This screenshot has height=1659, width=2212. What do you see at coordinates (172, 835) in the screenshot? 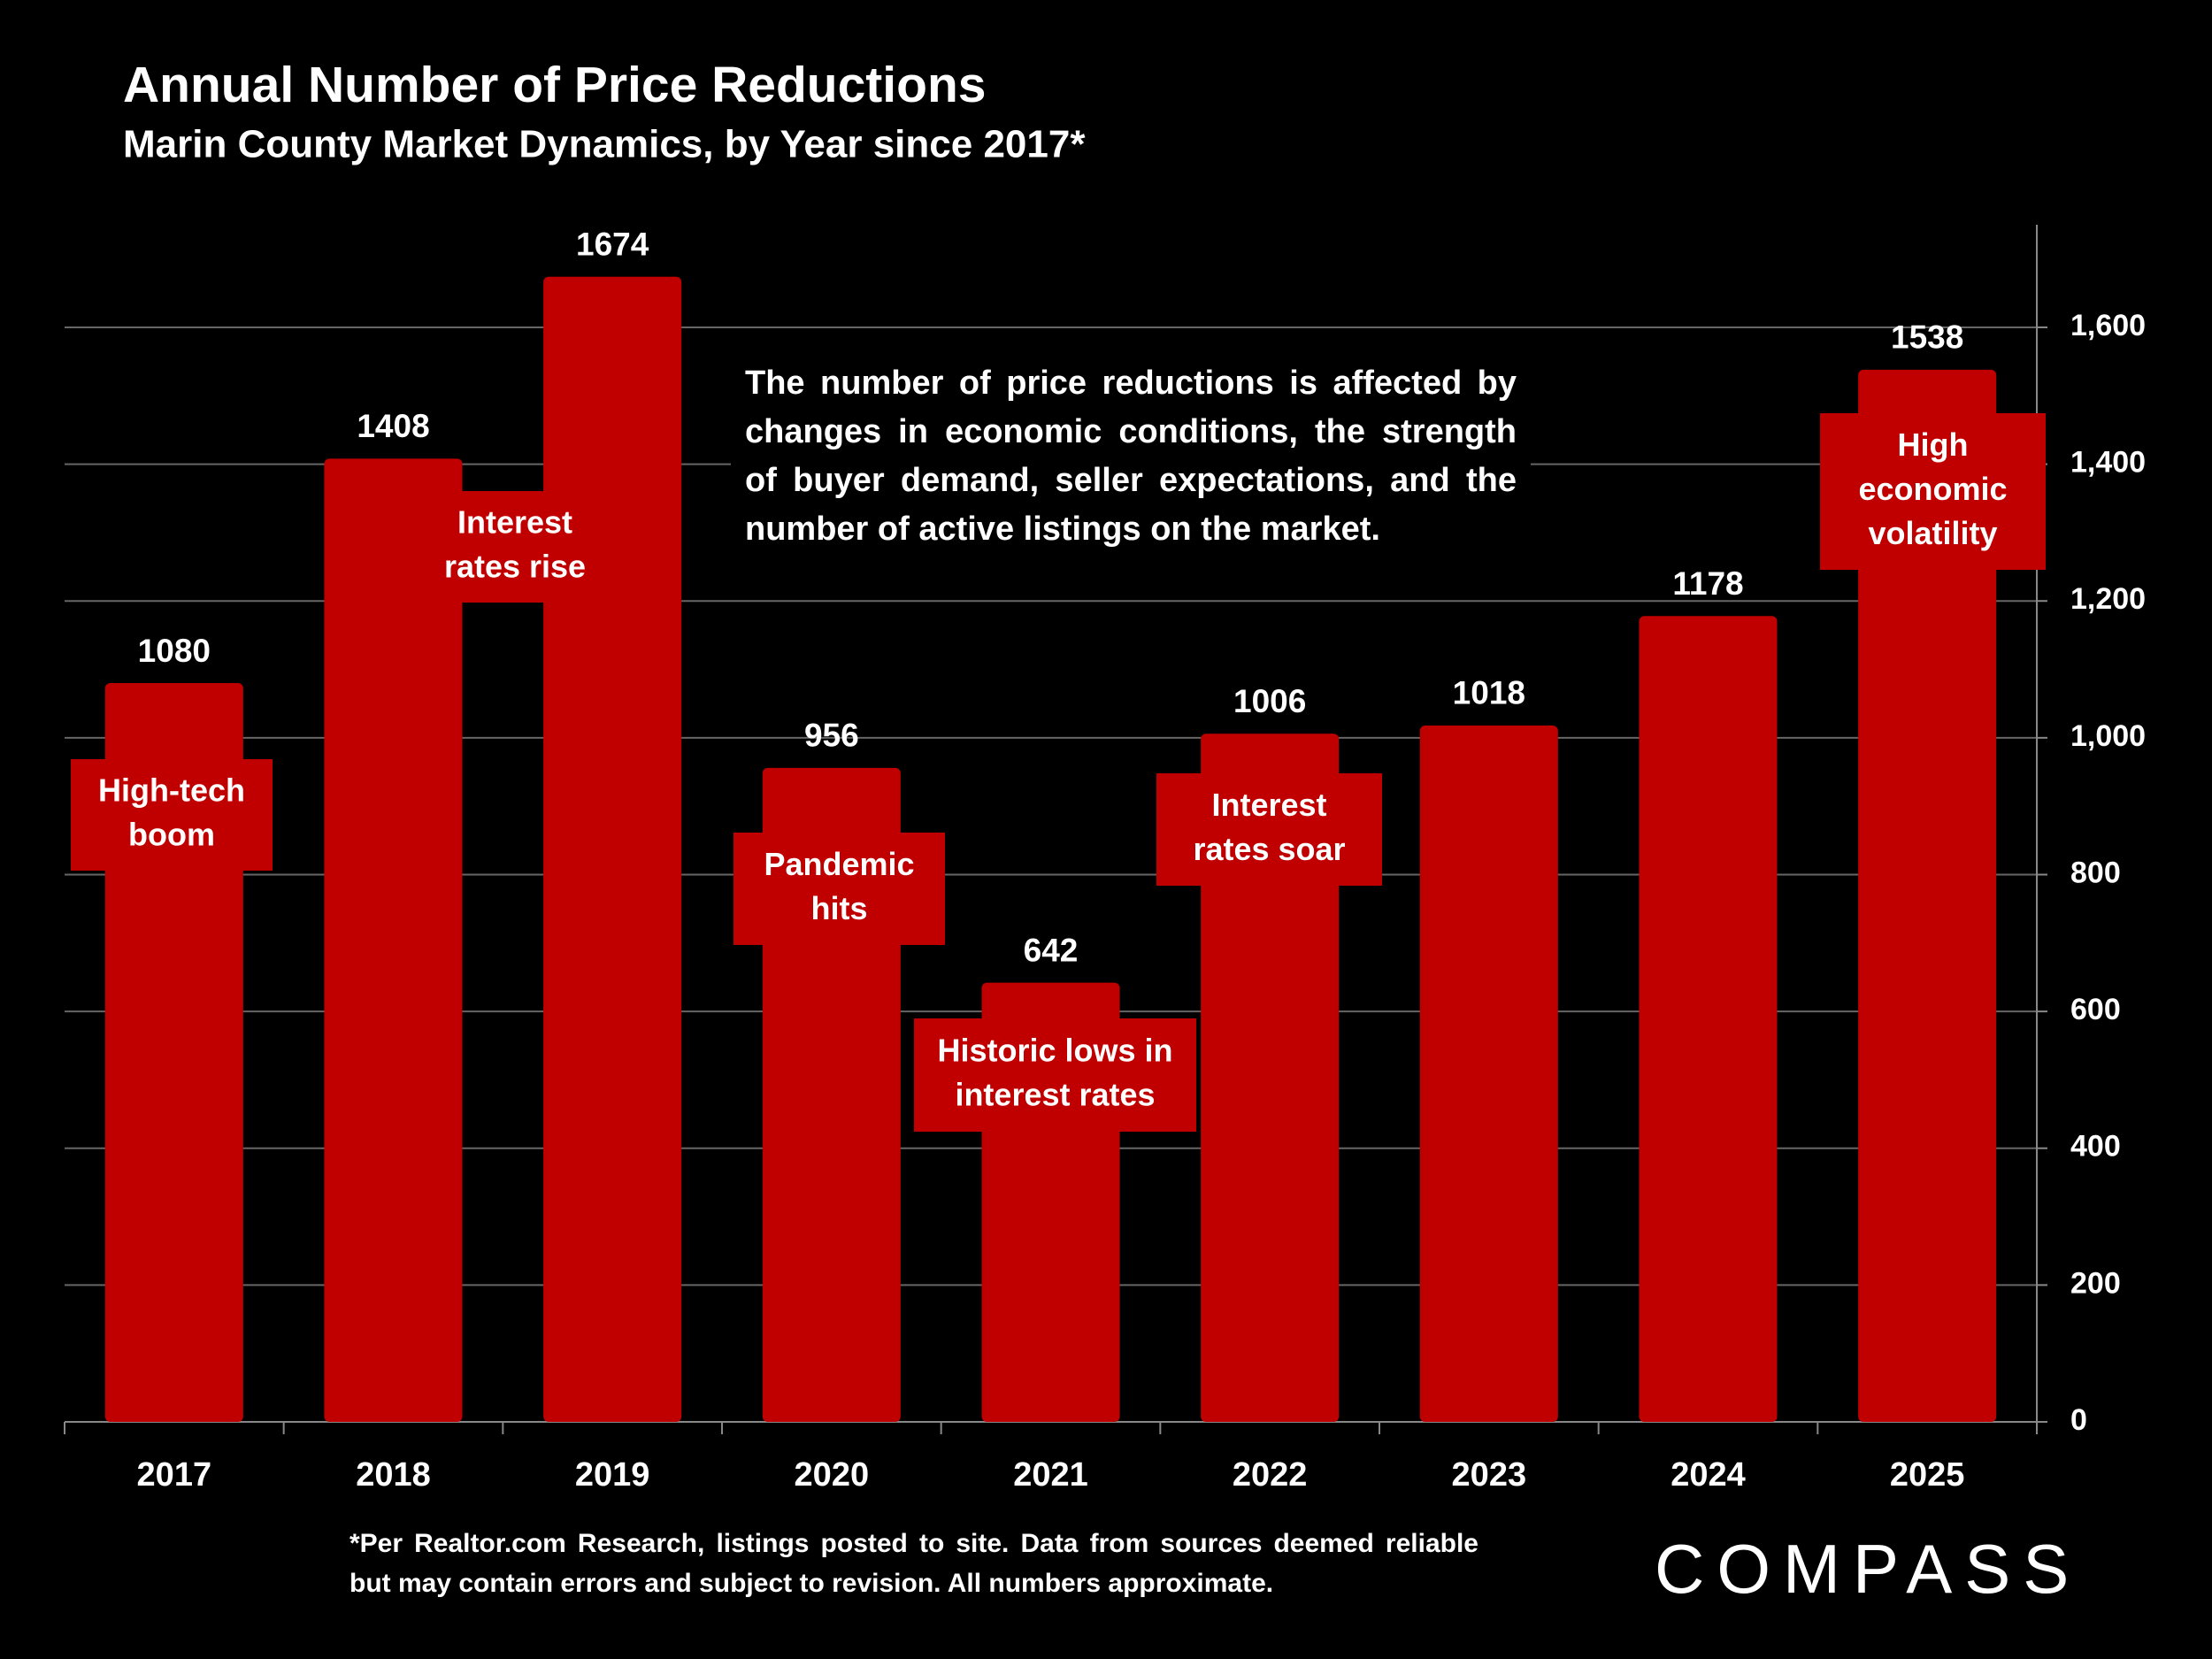
I see `annotation-text: boom` at bounding box center [172, 835].